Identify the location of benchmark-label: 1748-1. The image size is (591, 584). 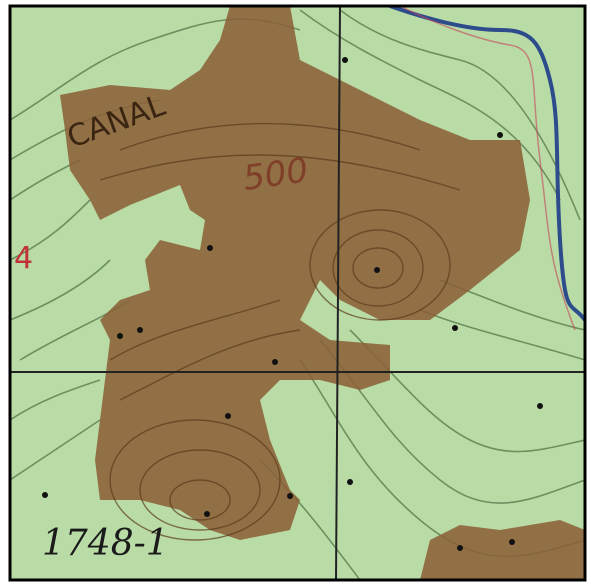
(105, 543).